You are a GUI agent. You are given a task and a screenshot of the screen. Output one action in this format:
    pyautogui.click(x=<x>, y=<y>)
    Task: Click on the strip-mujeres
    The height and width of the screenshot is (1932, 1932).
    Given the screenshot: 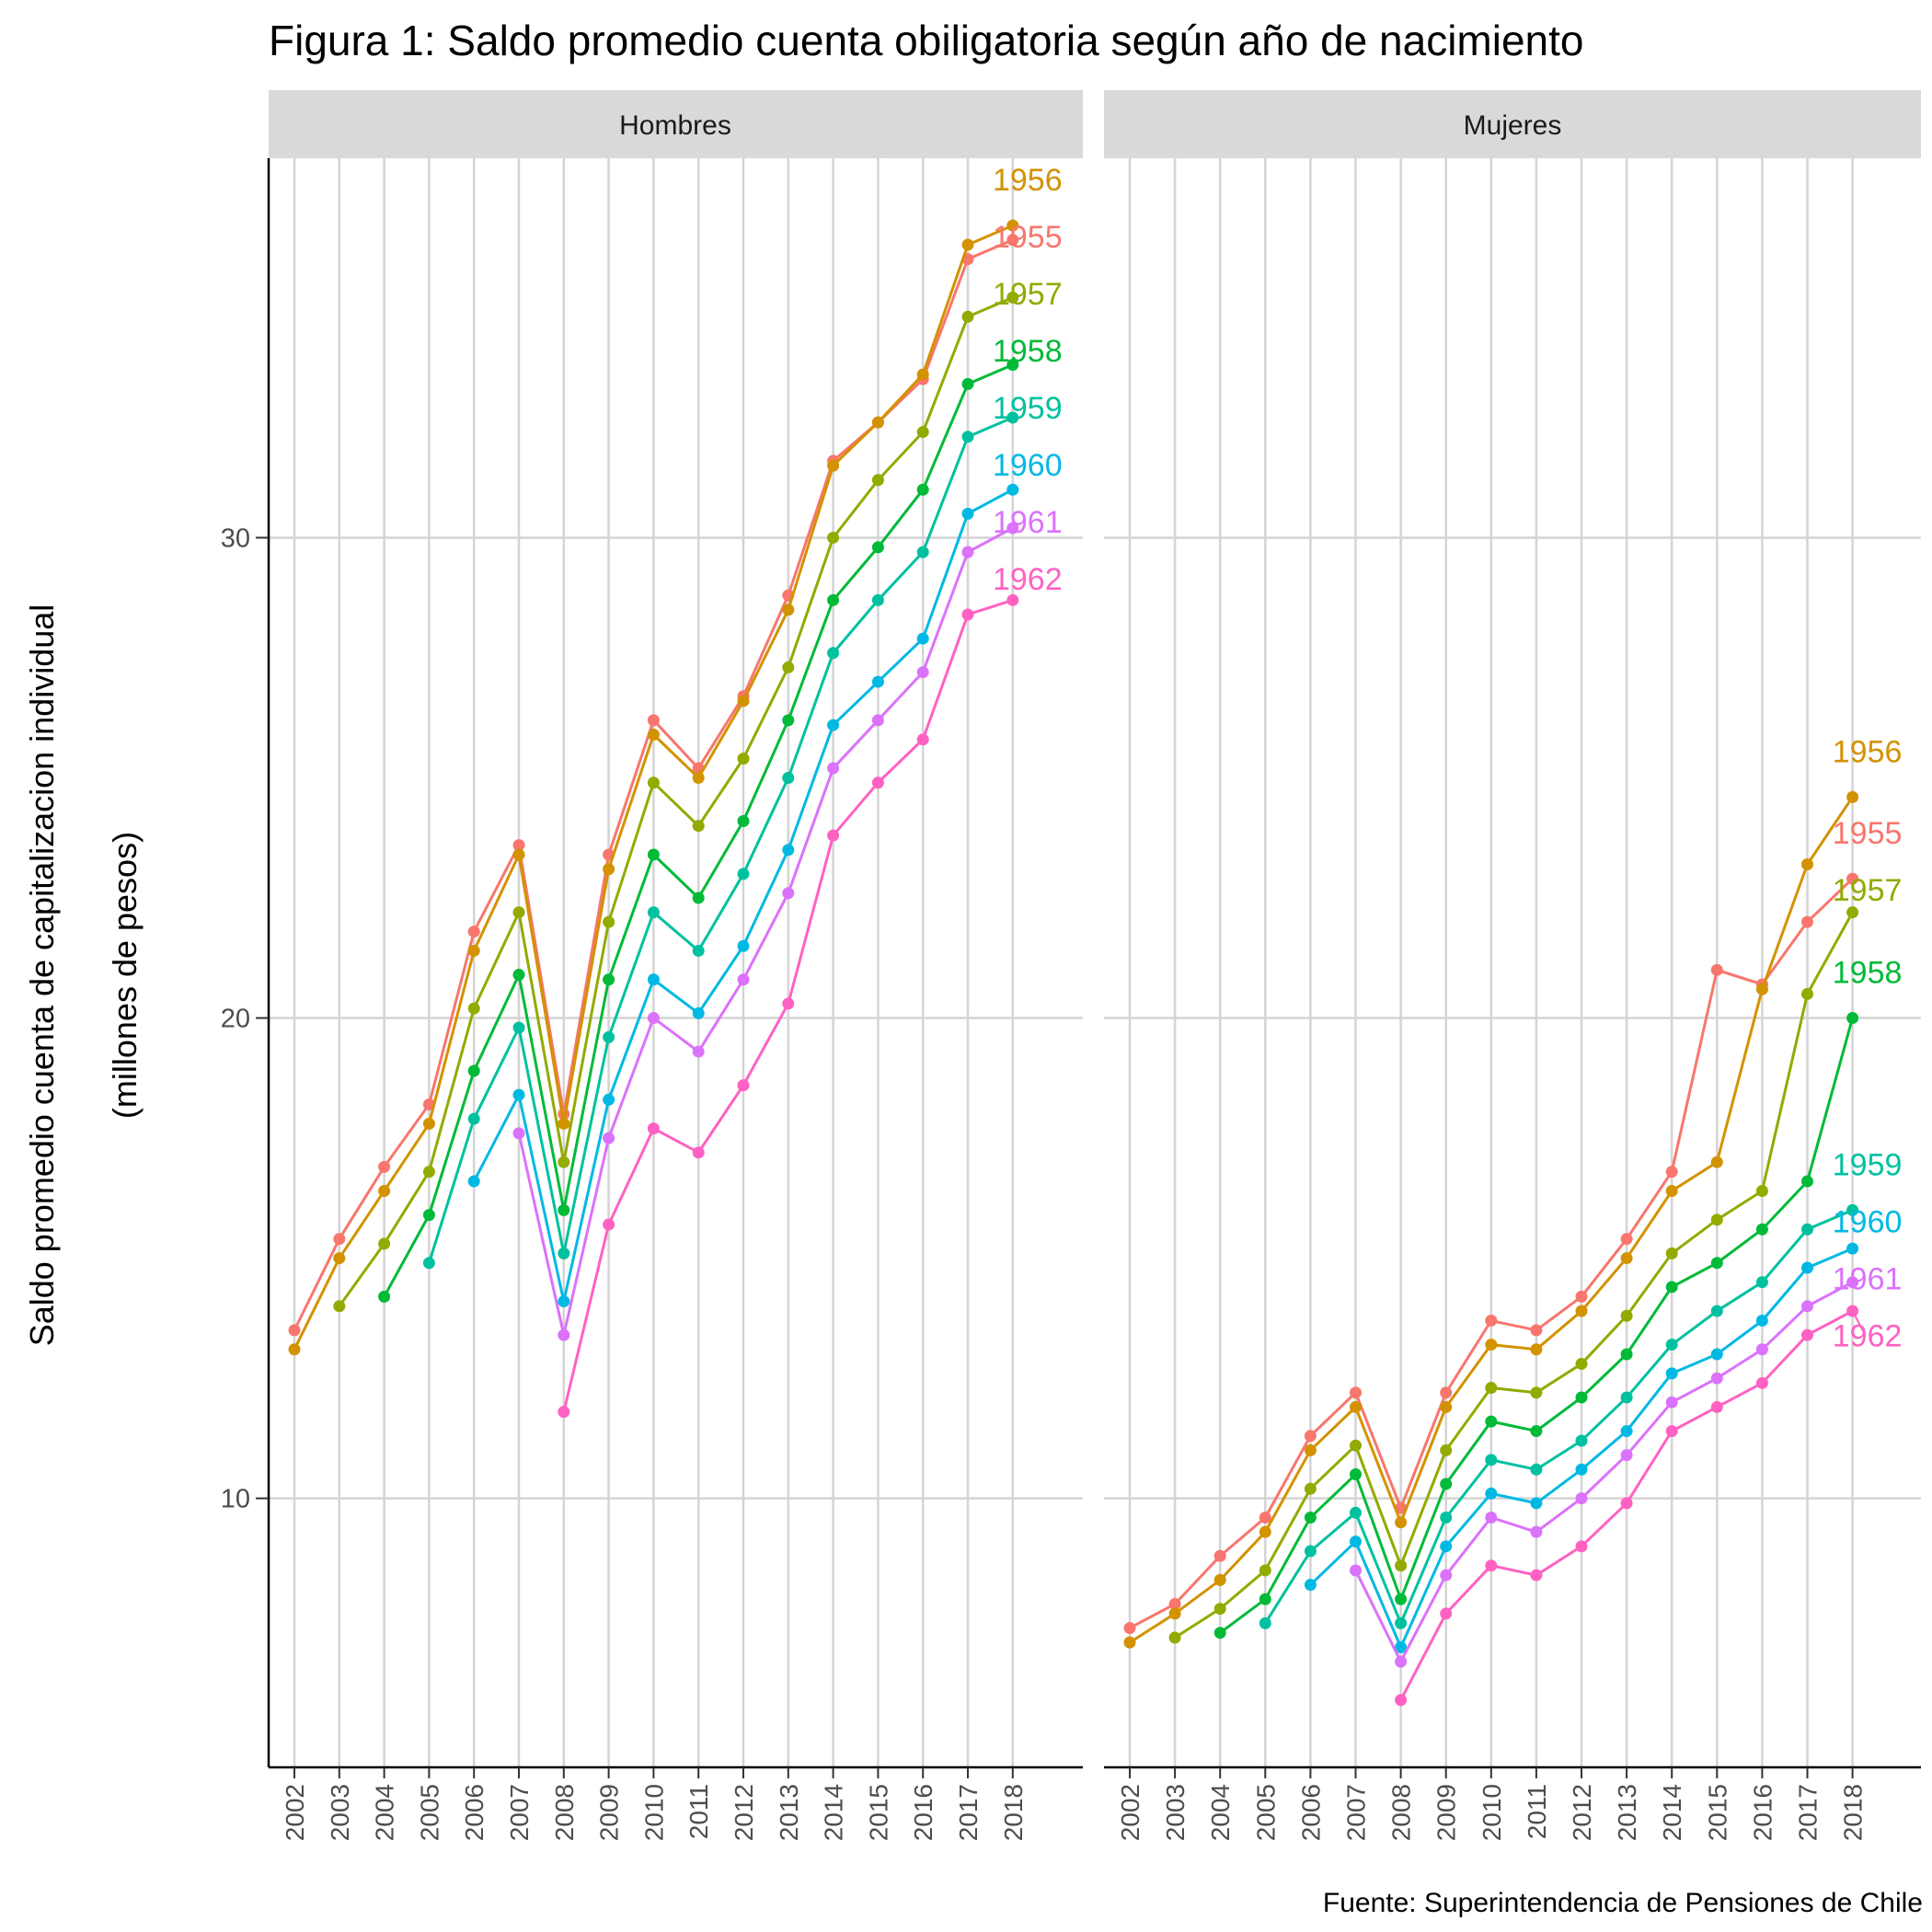 What is the action you would take?
    pyautogui.click(x=1512, y=124)
    